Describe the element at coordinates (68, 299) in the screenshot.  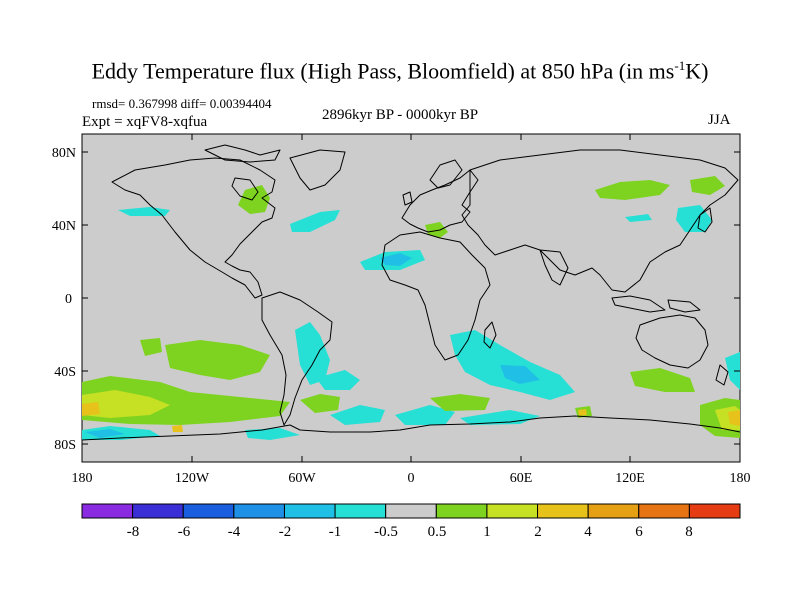
I see `y-tick-label: 0` at that location.